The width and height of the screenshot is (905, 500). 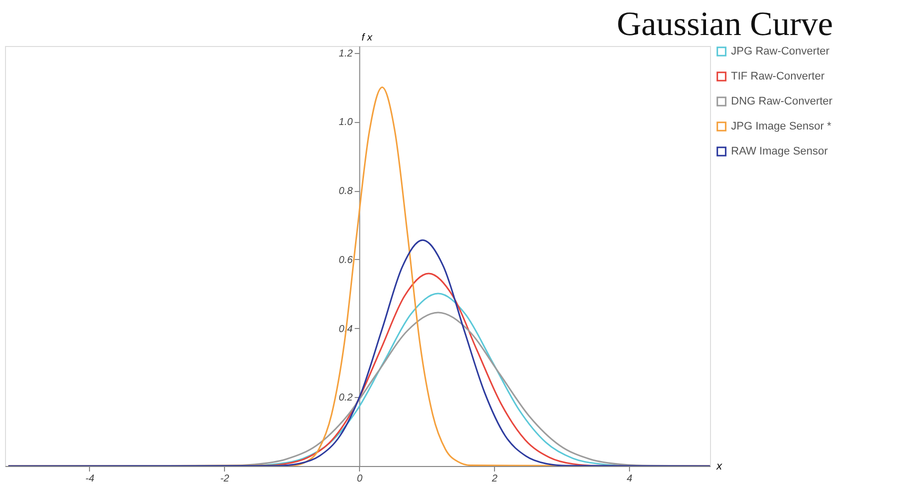 What do you see at coordinates (778, 76) in the screenshot?
I see `legend-label: TIF Raw-Converter` at bounding box center [778, 76].